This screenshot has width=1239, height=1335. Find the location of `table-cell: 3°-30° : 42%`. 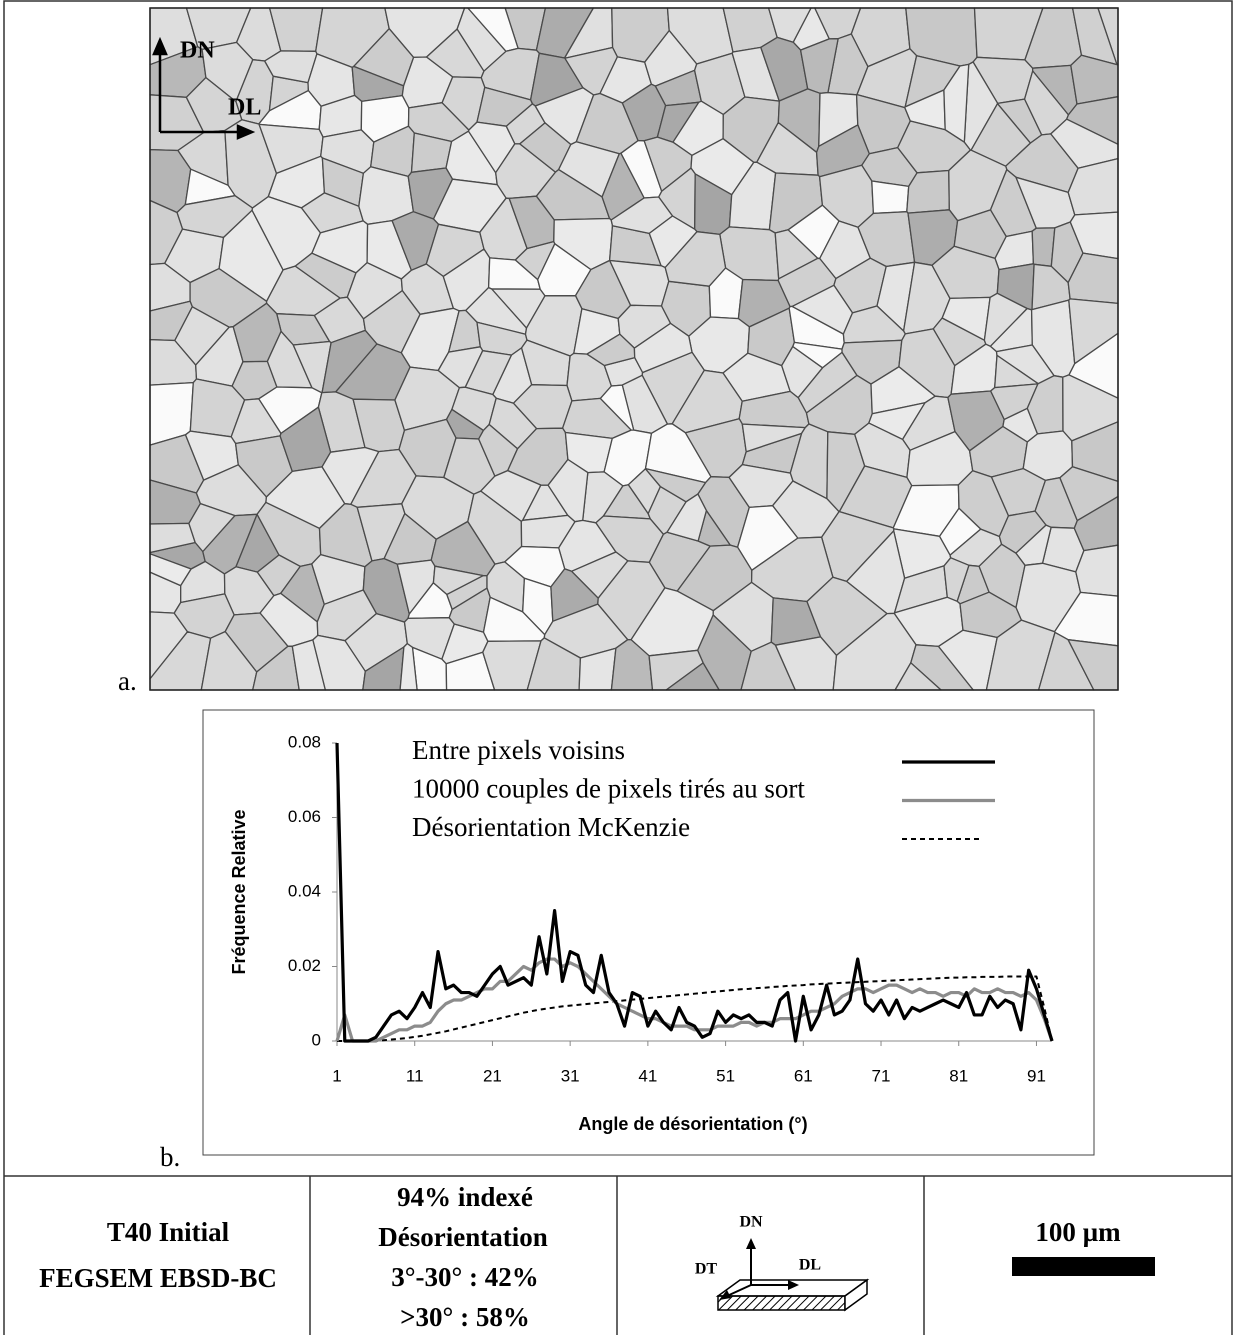

table-cell: 3°-30° : 42% is located at coordinates (465, 1277).